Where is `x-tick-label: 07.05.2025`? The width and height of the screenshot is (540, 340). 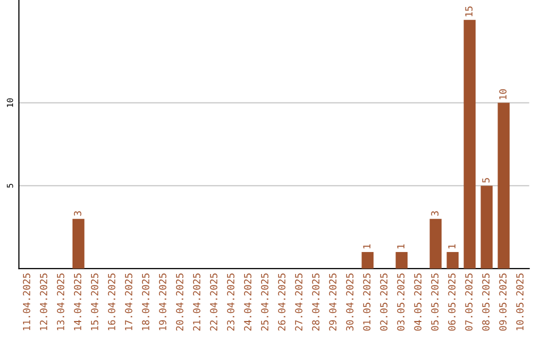 x-tick-label: 07.05.2025 is located at coordinates (469, 302).